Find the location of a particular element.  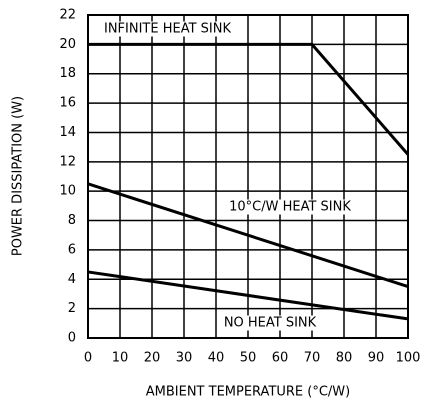

x-tick-label: 10 is located at coordinates (120, 358).